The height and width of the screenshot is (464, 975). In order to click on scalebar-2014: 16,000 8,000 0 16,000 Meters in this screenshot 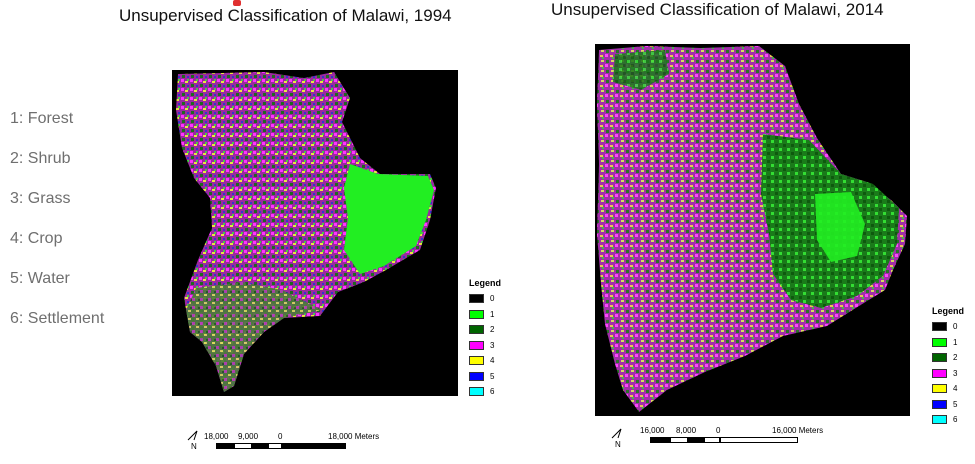, I will do `click(733, 436)`.